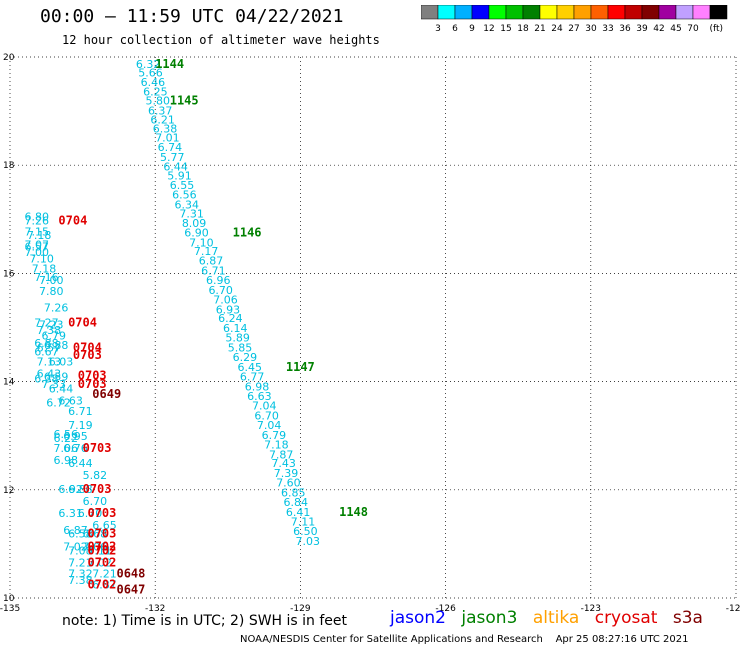 This screenshot has height=650, width=740. Describe the element at coordinates (295, 502) in the screenshot. I see `swh-value: 6.84` at that location.